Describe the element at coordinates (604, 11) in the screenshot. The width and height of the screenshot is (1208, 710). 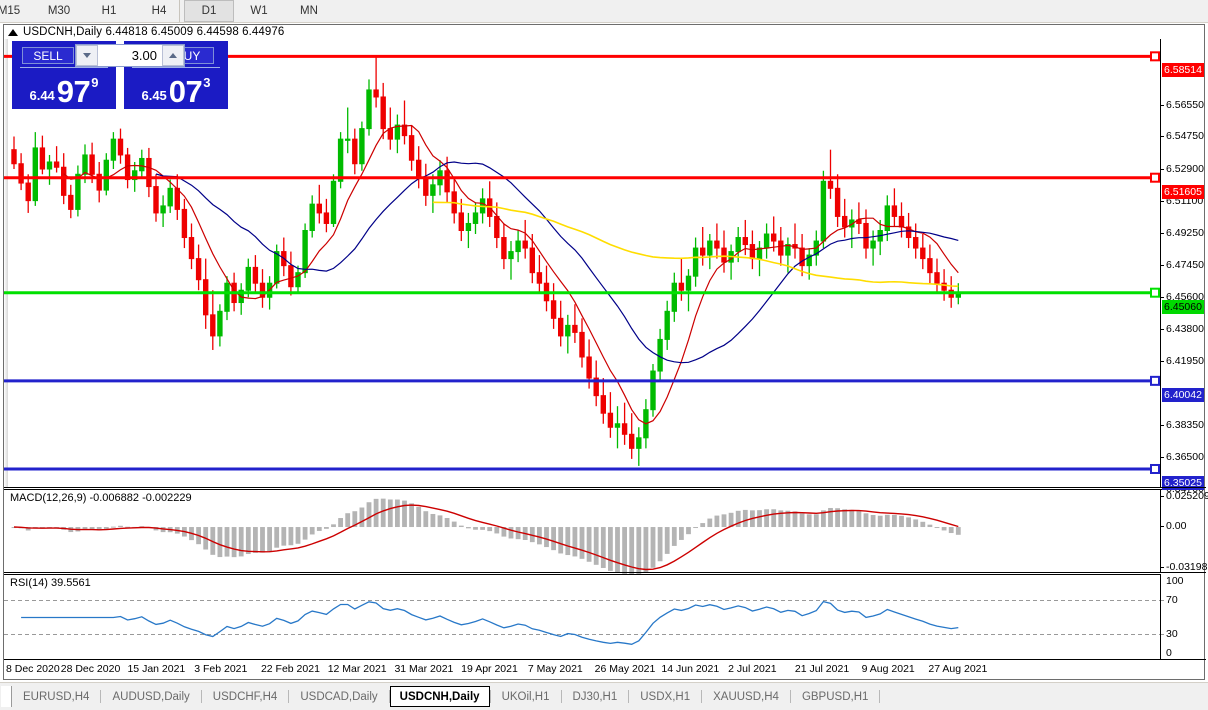
I see `timeframe-toolbar: M15 M30 H1 H4 D1 W1 MN` at that location.